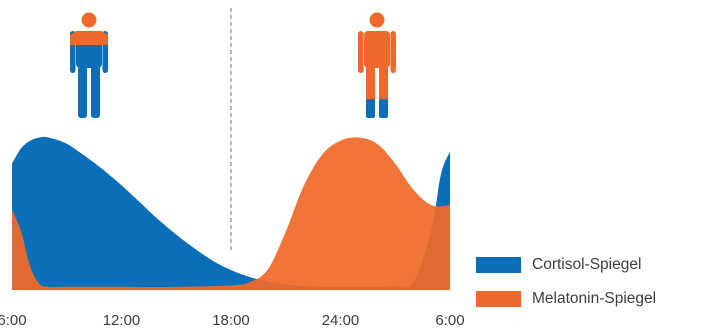  I want to click on x-tick-label: 12:00, so click(122, 320).